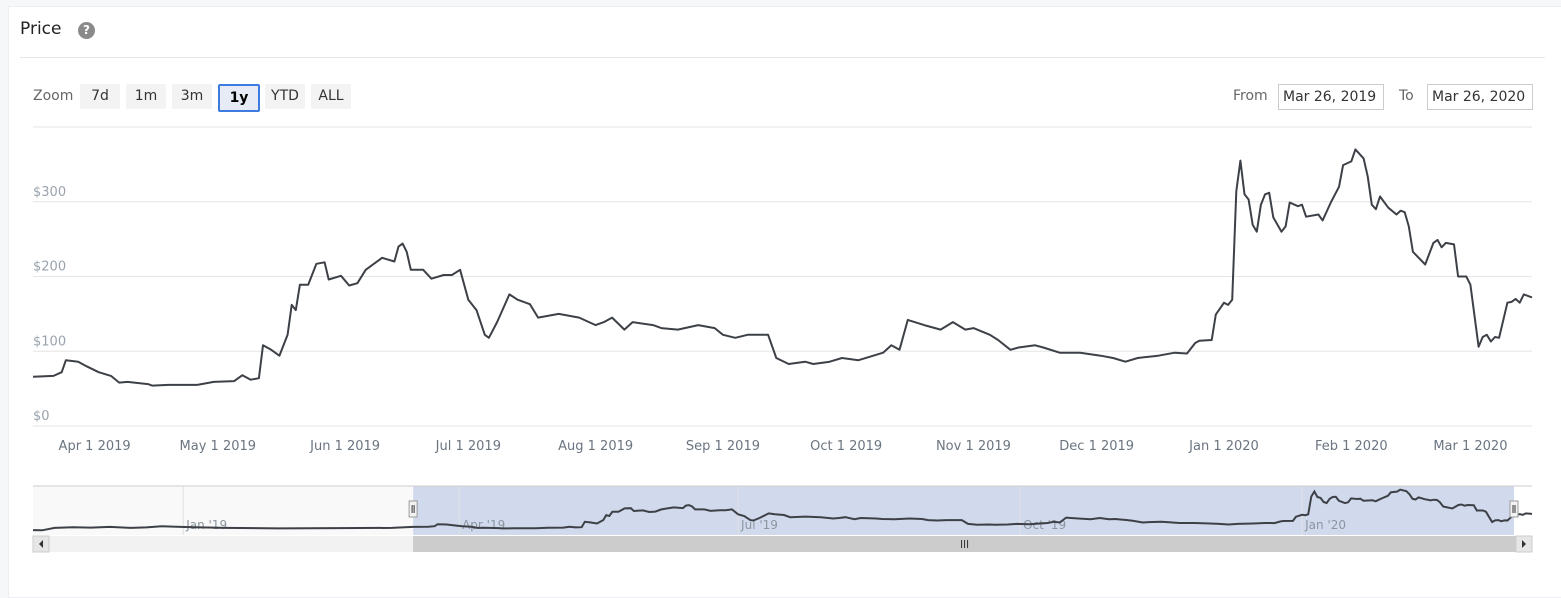 The width and height of the screenshot is (1561, 598). I want to click on x-tick-label: Jun 1 2019, so click(344, 446).